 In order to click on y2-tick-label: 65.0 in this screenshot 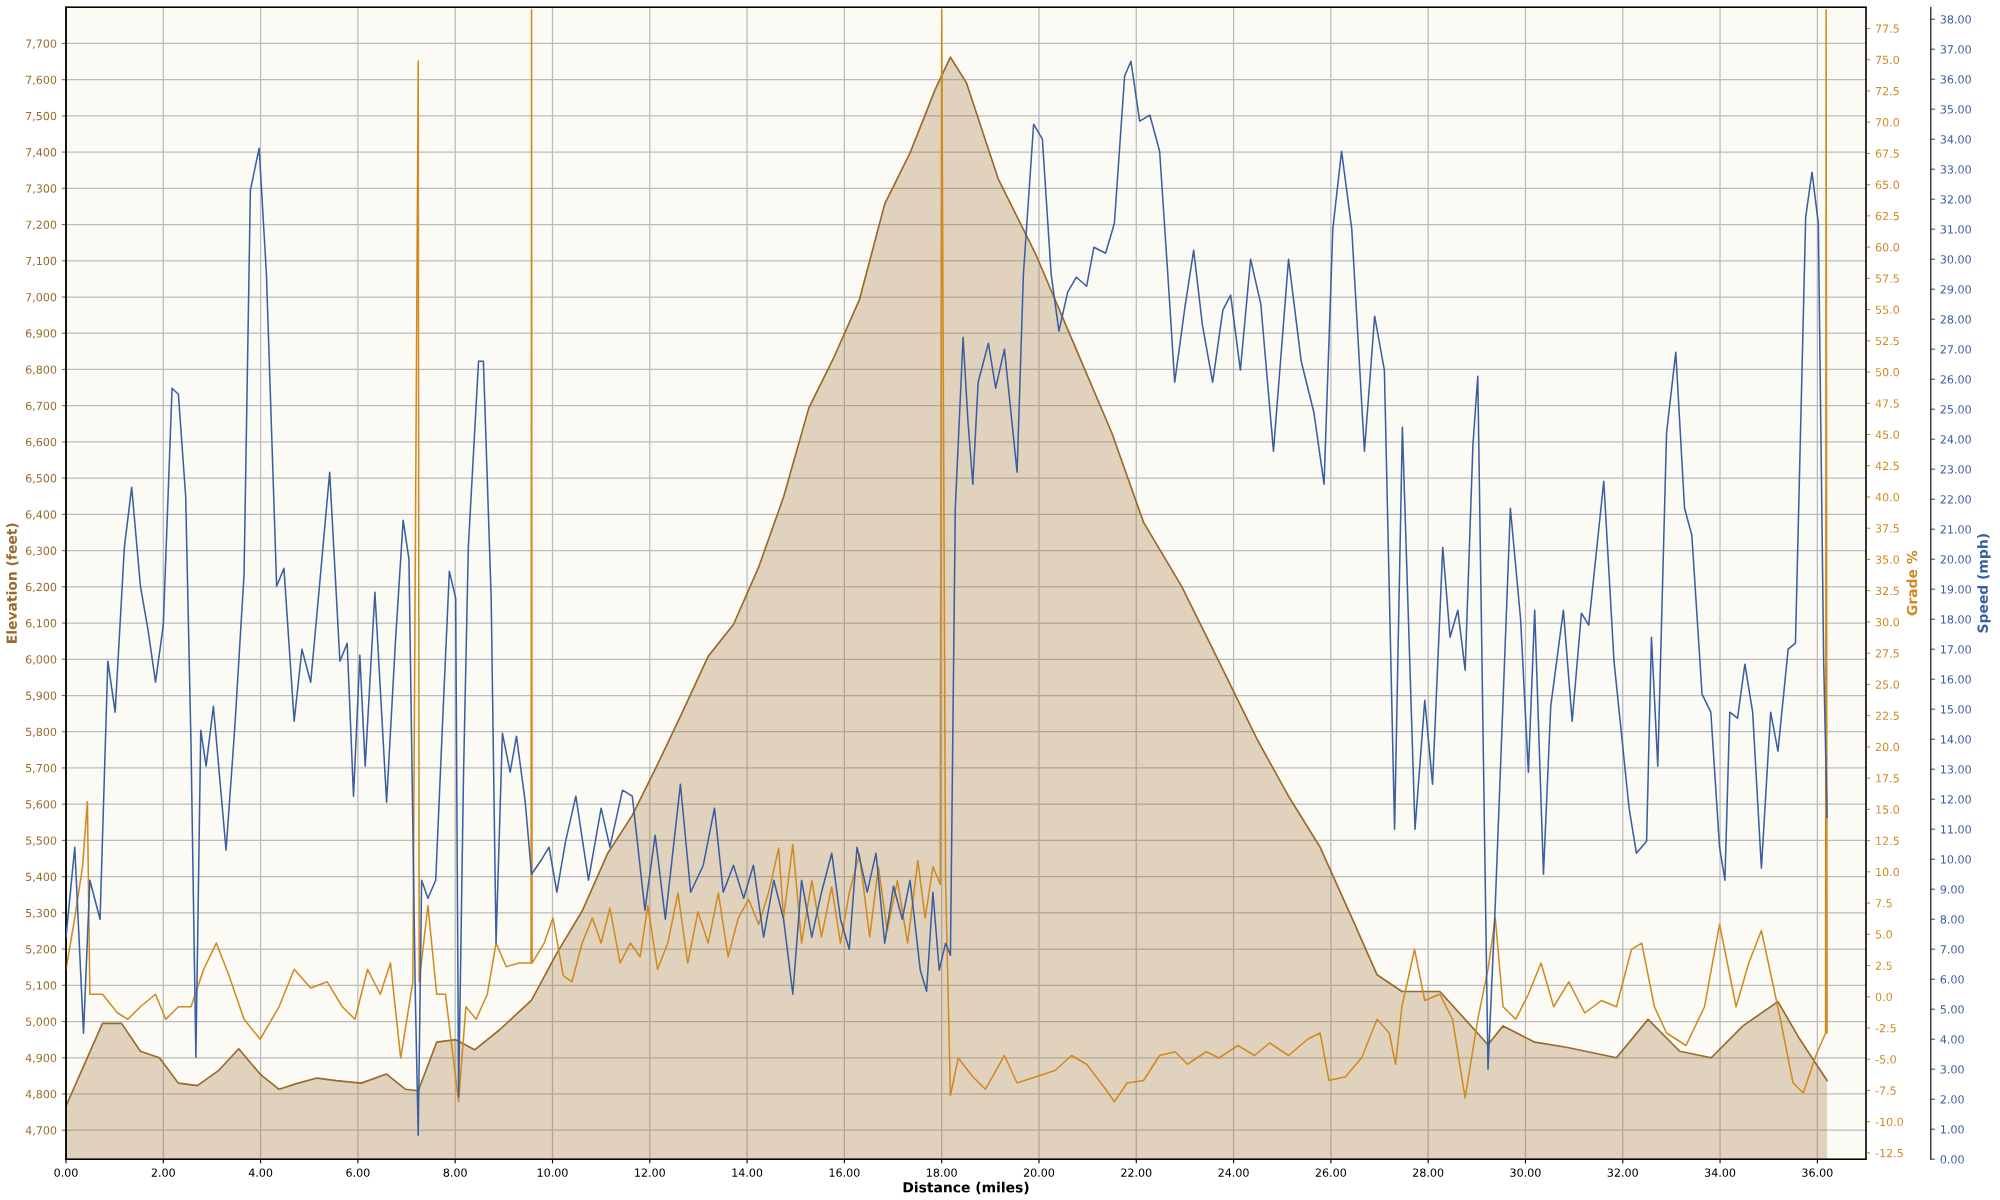, I will do `click(1887, 184)`.